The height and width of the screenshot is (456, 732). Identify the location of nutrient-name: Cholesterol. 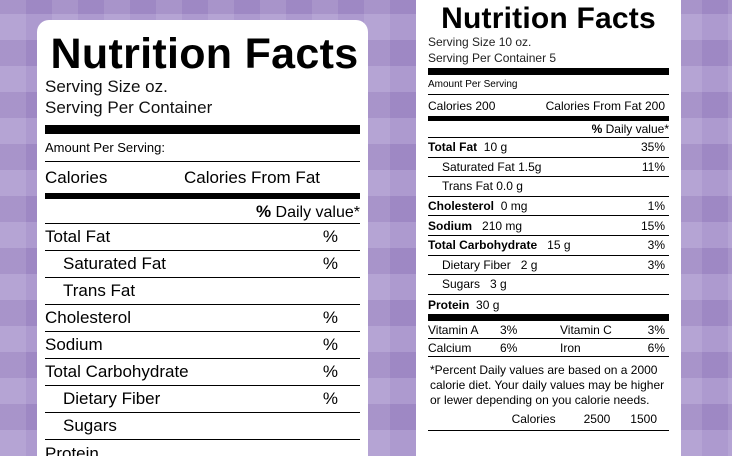
(88, 317).